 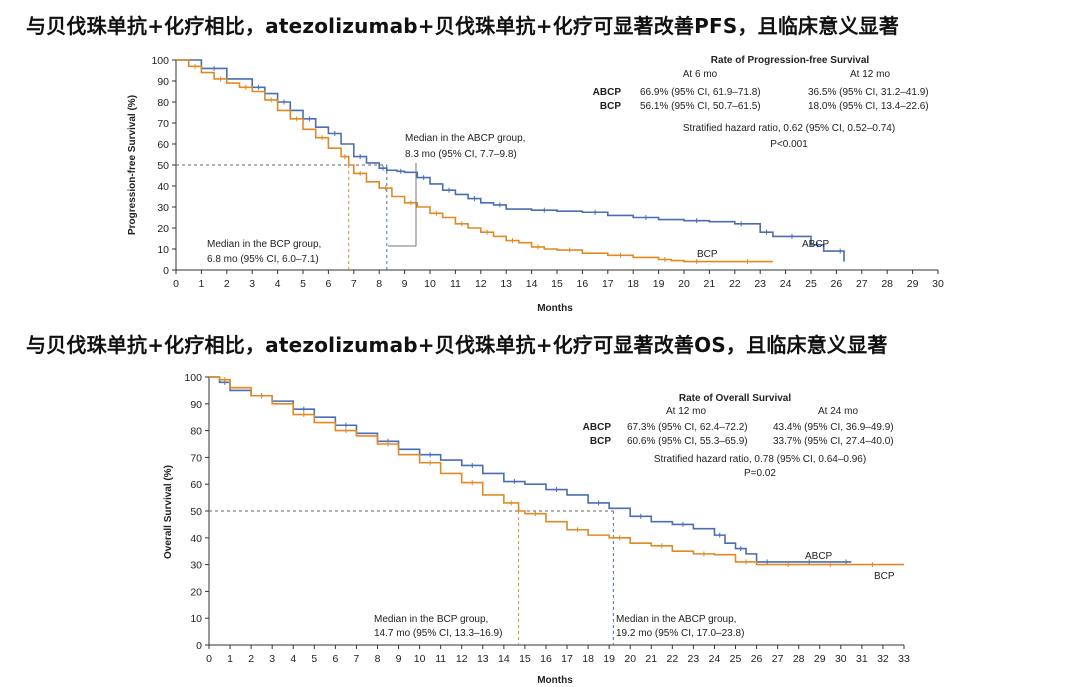 What do you see at coordinates (462, 659) in the screenshot?
I see `os-x-tick-label: 12` at bounding box center [462, 659].